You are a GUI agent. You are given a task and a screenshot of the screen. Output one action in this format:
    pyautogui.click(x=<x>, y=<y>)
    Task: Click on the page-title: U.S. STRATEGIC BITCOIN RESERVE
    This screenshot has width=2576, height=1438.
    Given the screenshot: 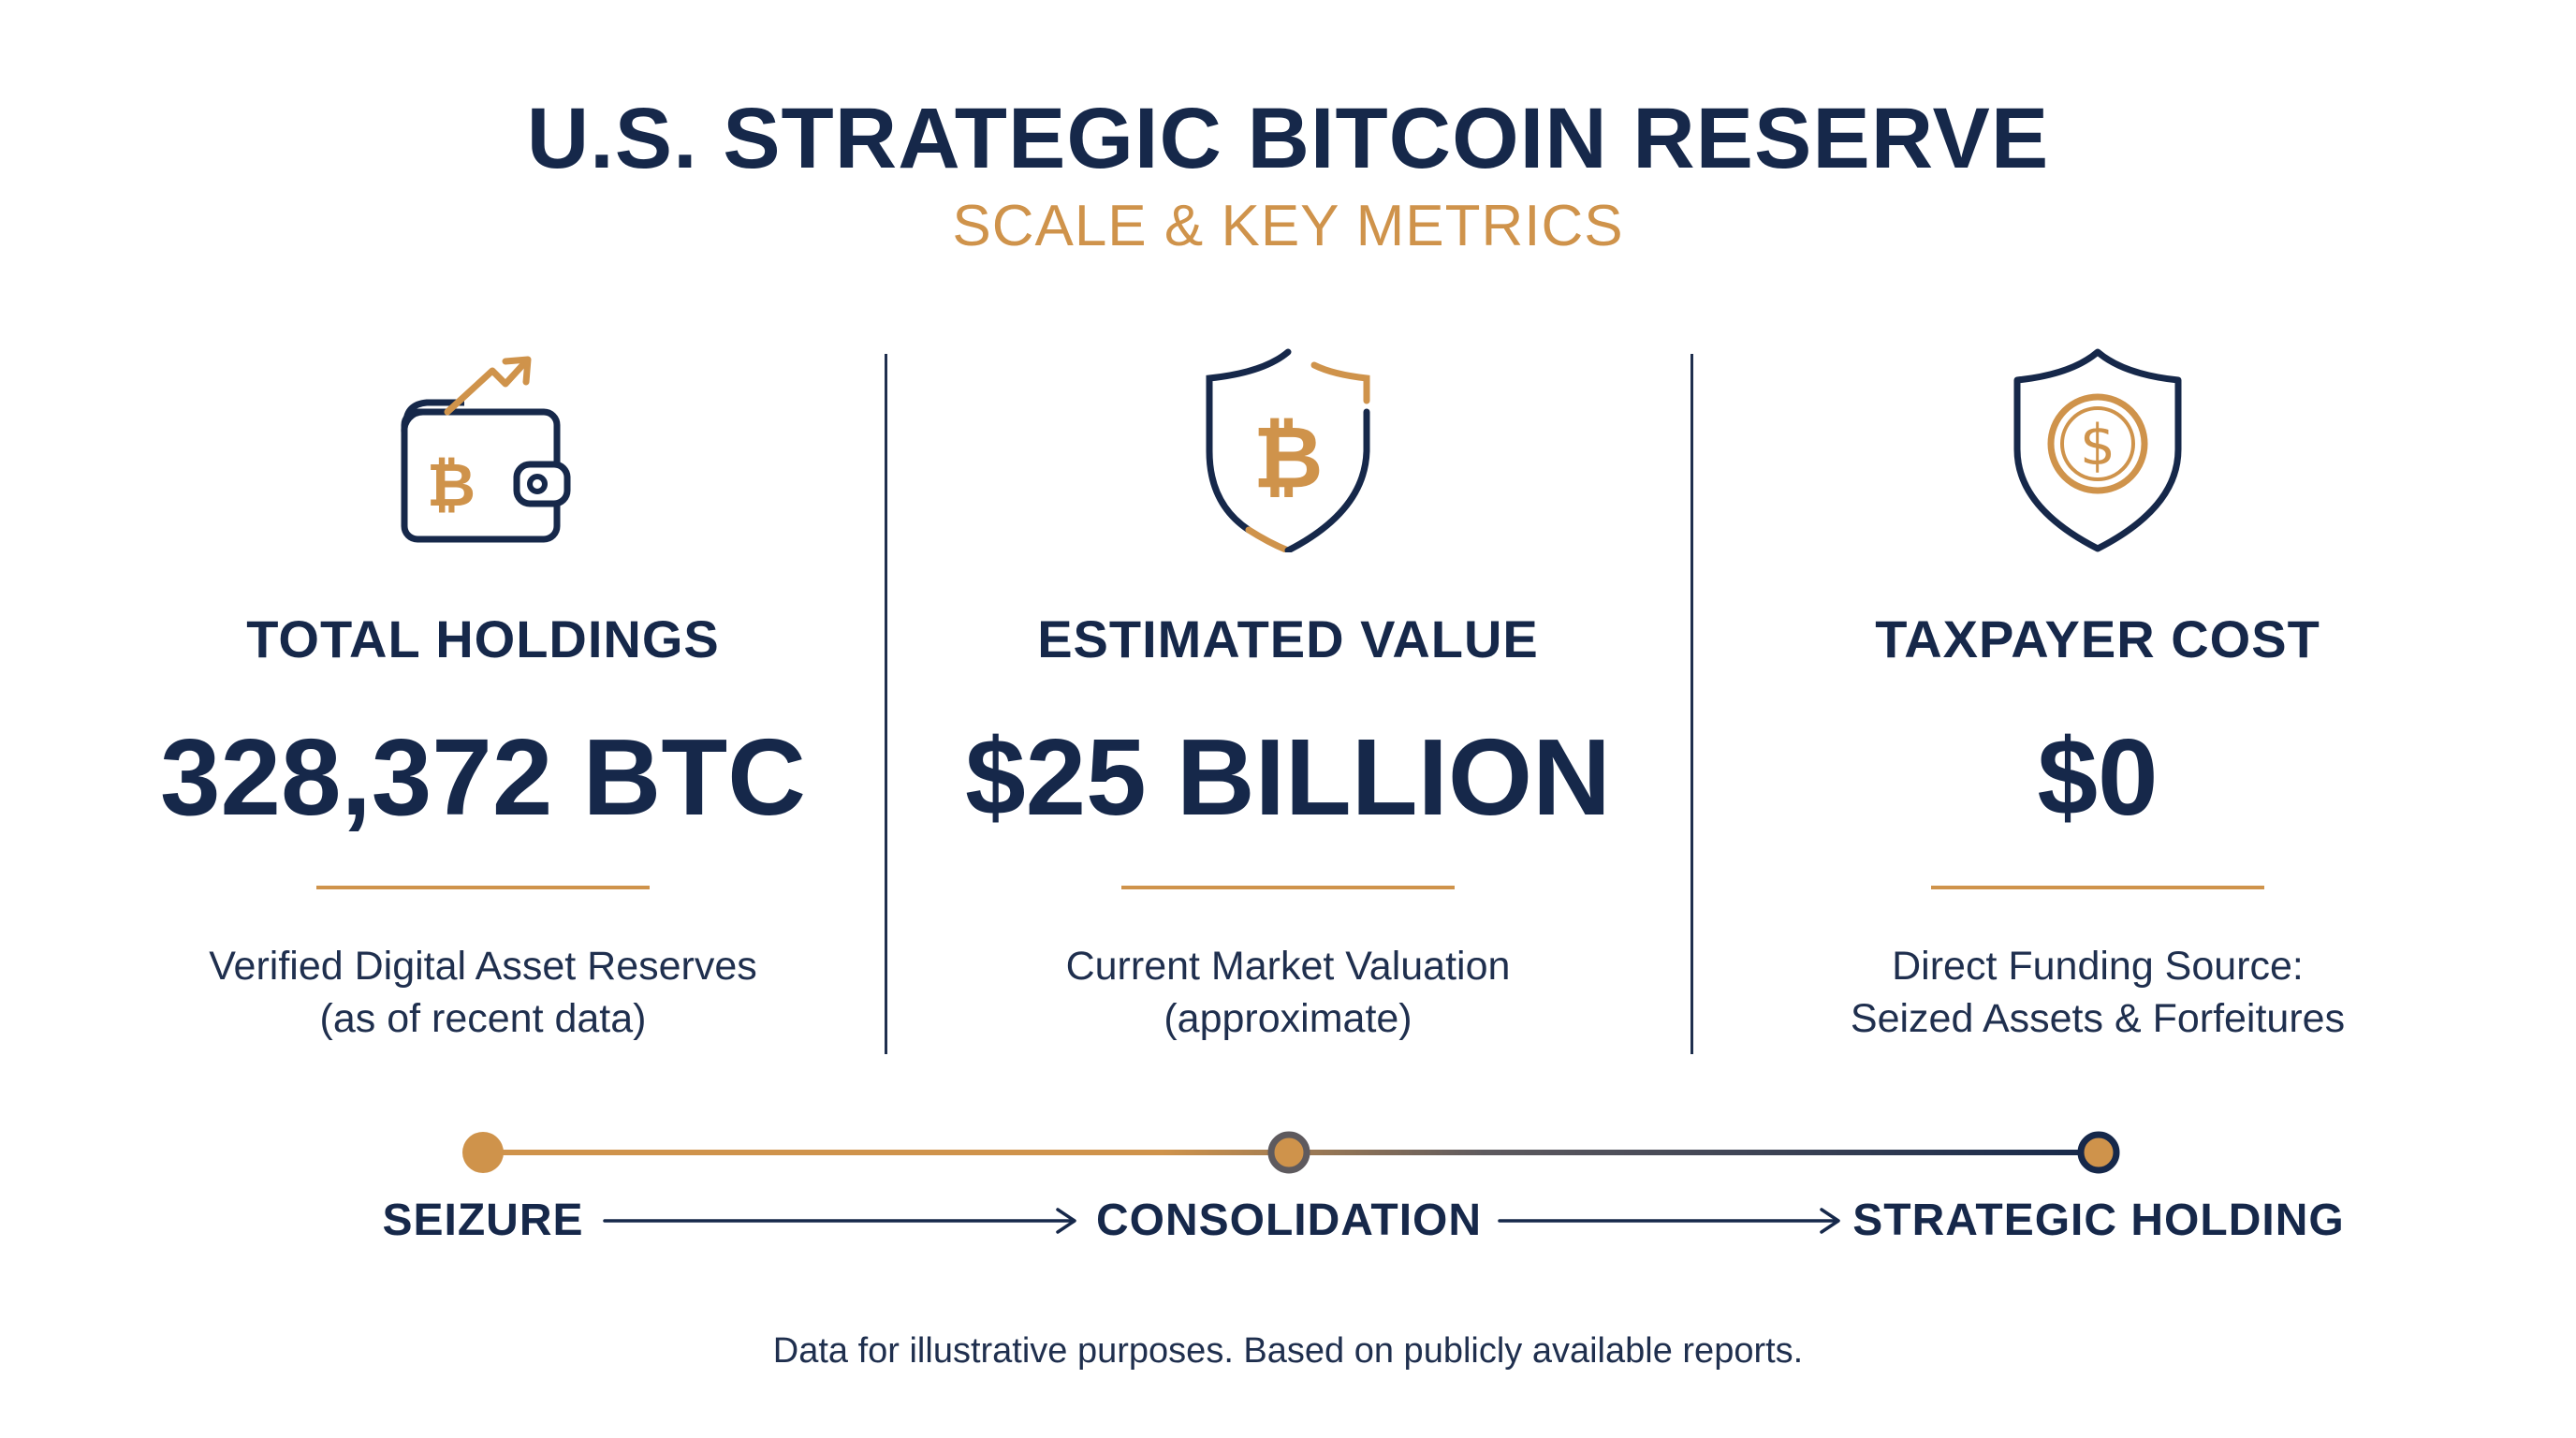 What is the action you would take?
    pyautogui.click(x=1288, y=138)
    